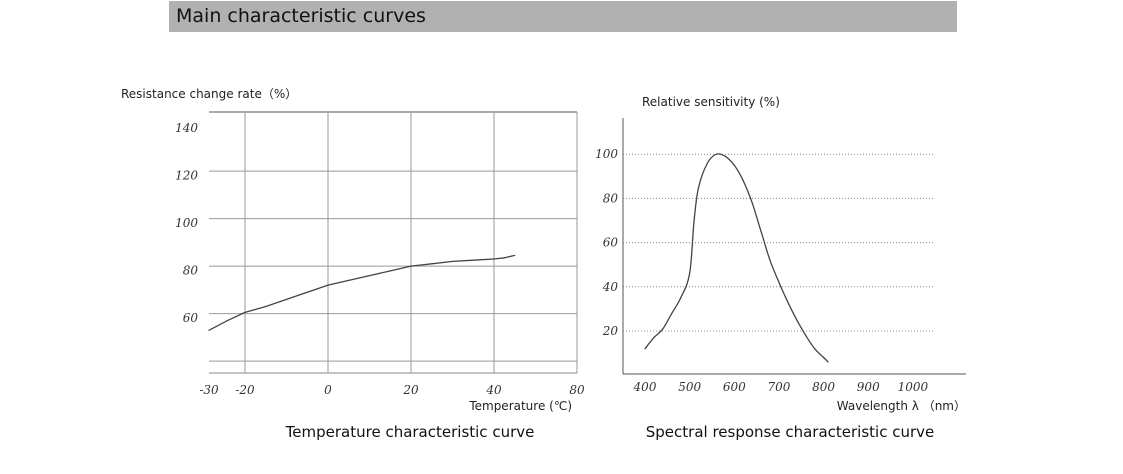 This screenshot has width=1123, height=474. Describe the element at coordinates (520, 406) in the screenshot. I see `temperature-chart-xlabel: Temperature (℃)` at that location.